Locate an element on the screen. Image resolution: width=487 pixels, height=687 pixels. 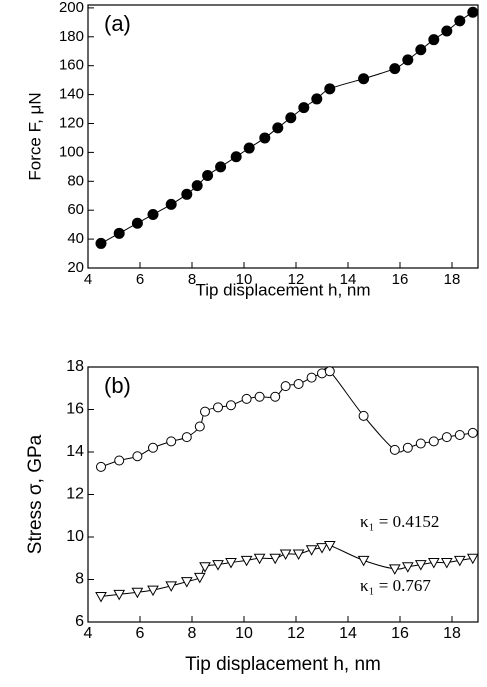
y-tick-label: 20 is located at coordinates (75, 267).